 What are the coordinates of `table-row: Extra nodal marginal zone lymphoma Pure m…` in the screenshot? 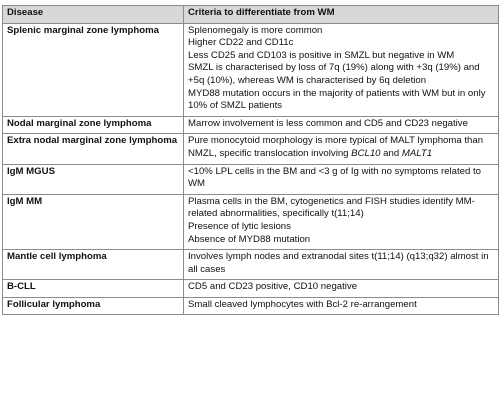 It's located at (250, 149).